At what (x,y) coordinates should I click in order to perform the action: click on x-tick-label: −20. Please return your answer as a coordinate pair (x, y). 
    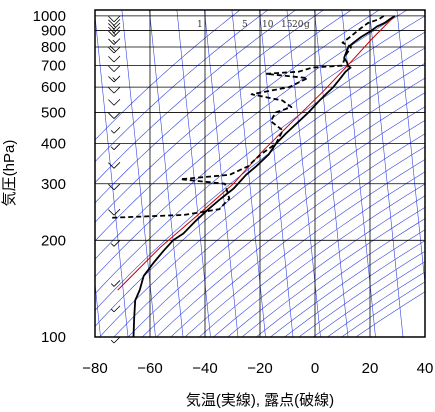
    Looking at the image, I should click on (259, 368).